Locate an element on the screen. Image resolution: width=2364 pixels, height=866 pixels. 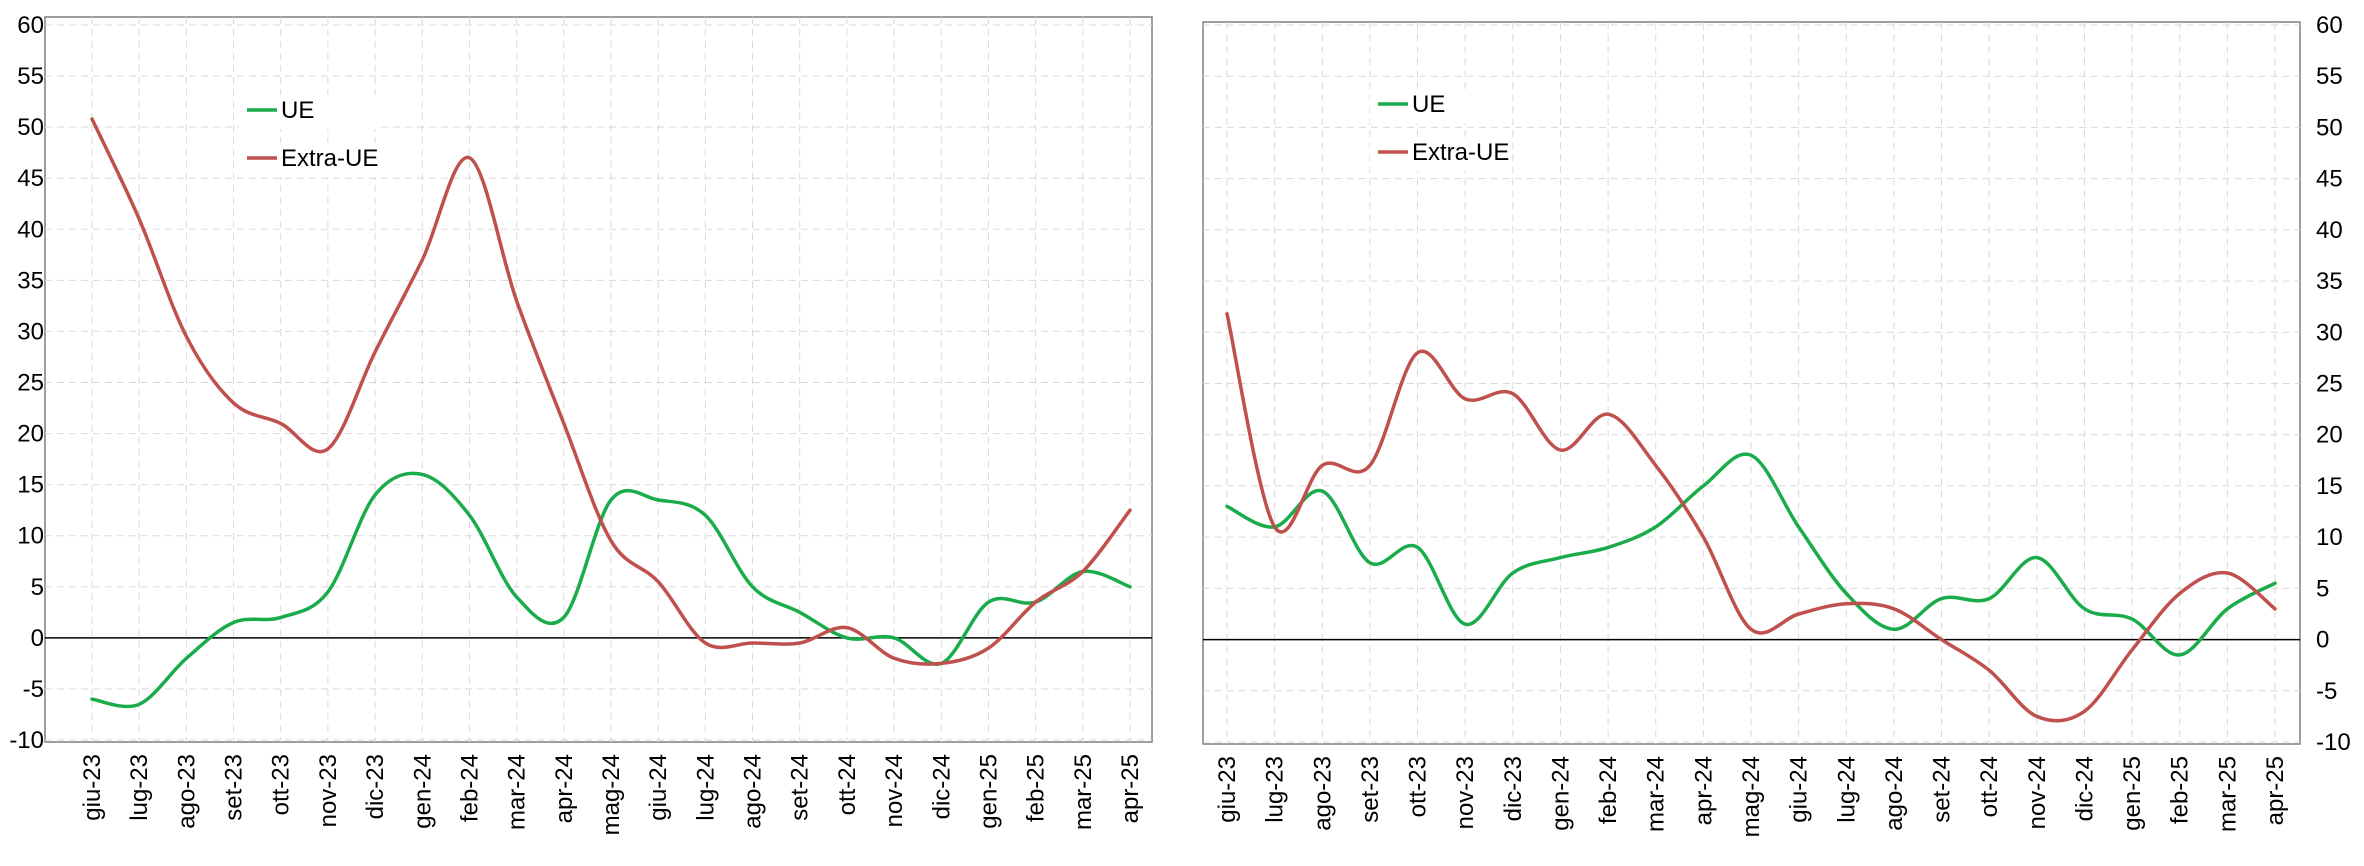
y-tick-label: 10 is located at coordinates (30, 536).